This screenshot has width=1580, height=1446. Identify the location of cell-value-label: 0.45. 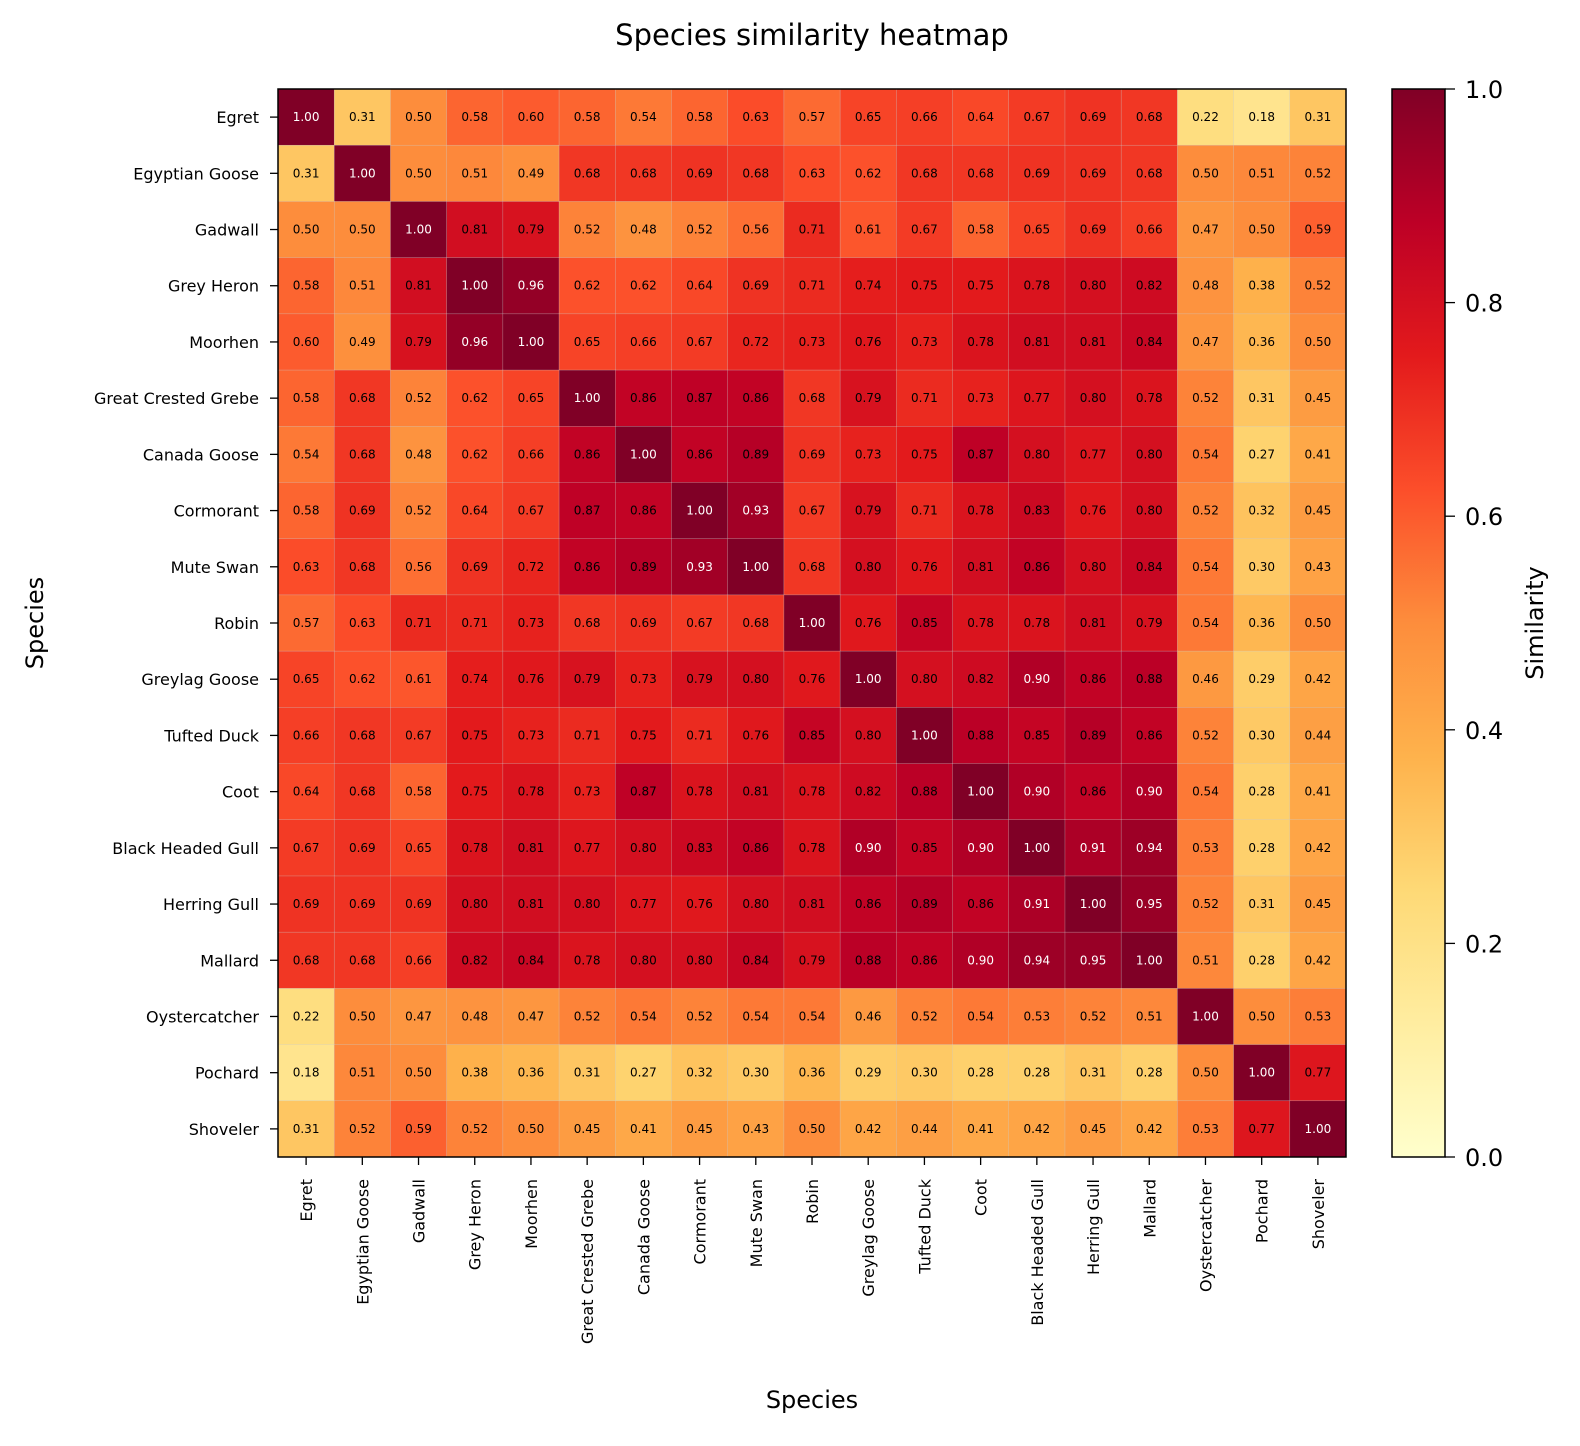
(699, 1129).